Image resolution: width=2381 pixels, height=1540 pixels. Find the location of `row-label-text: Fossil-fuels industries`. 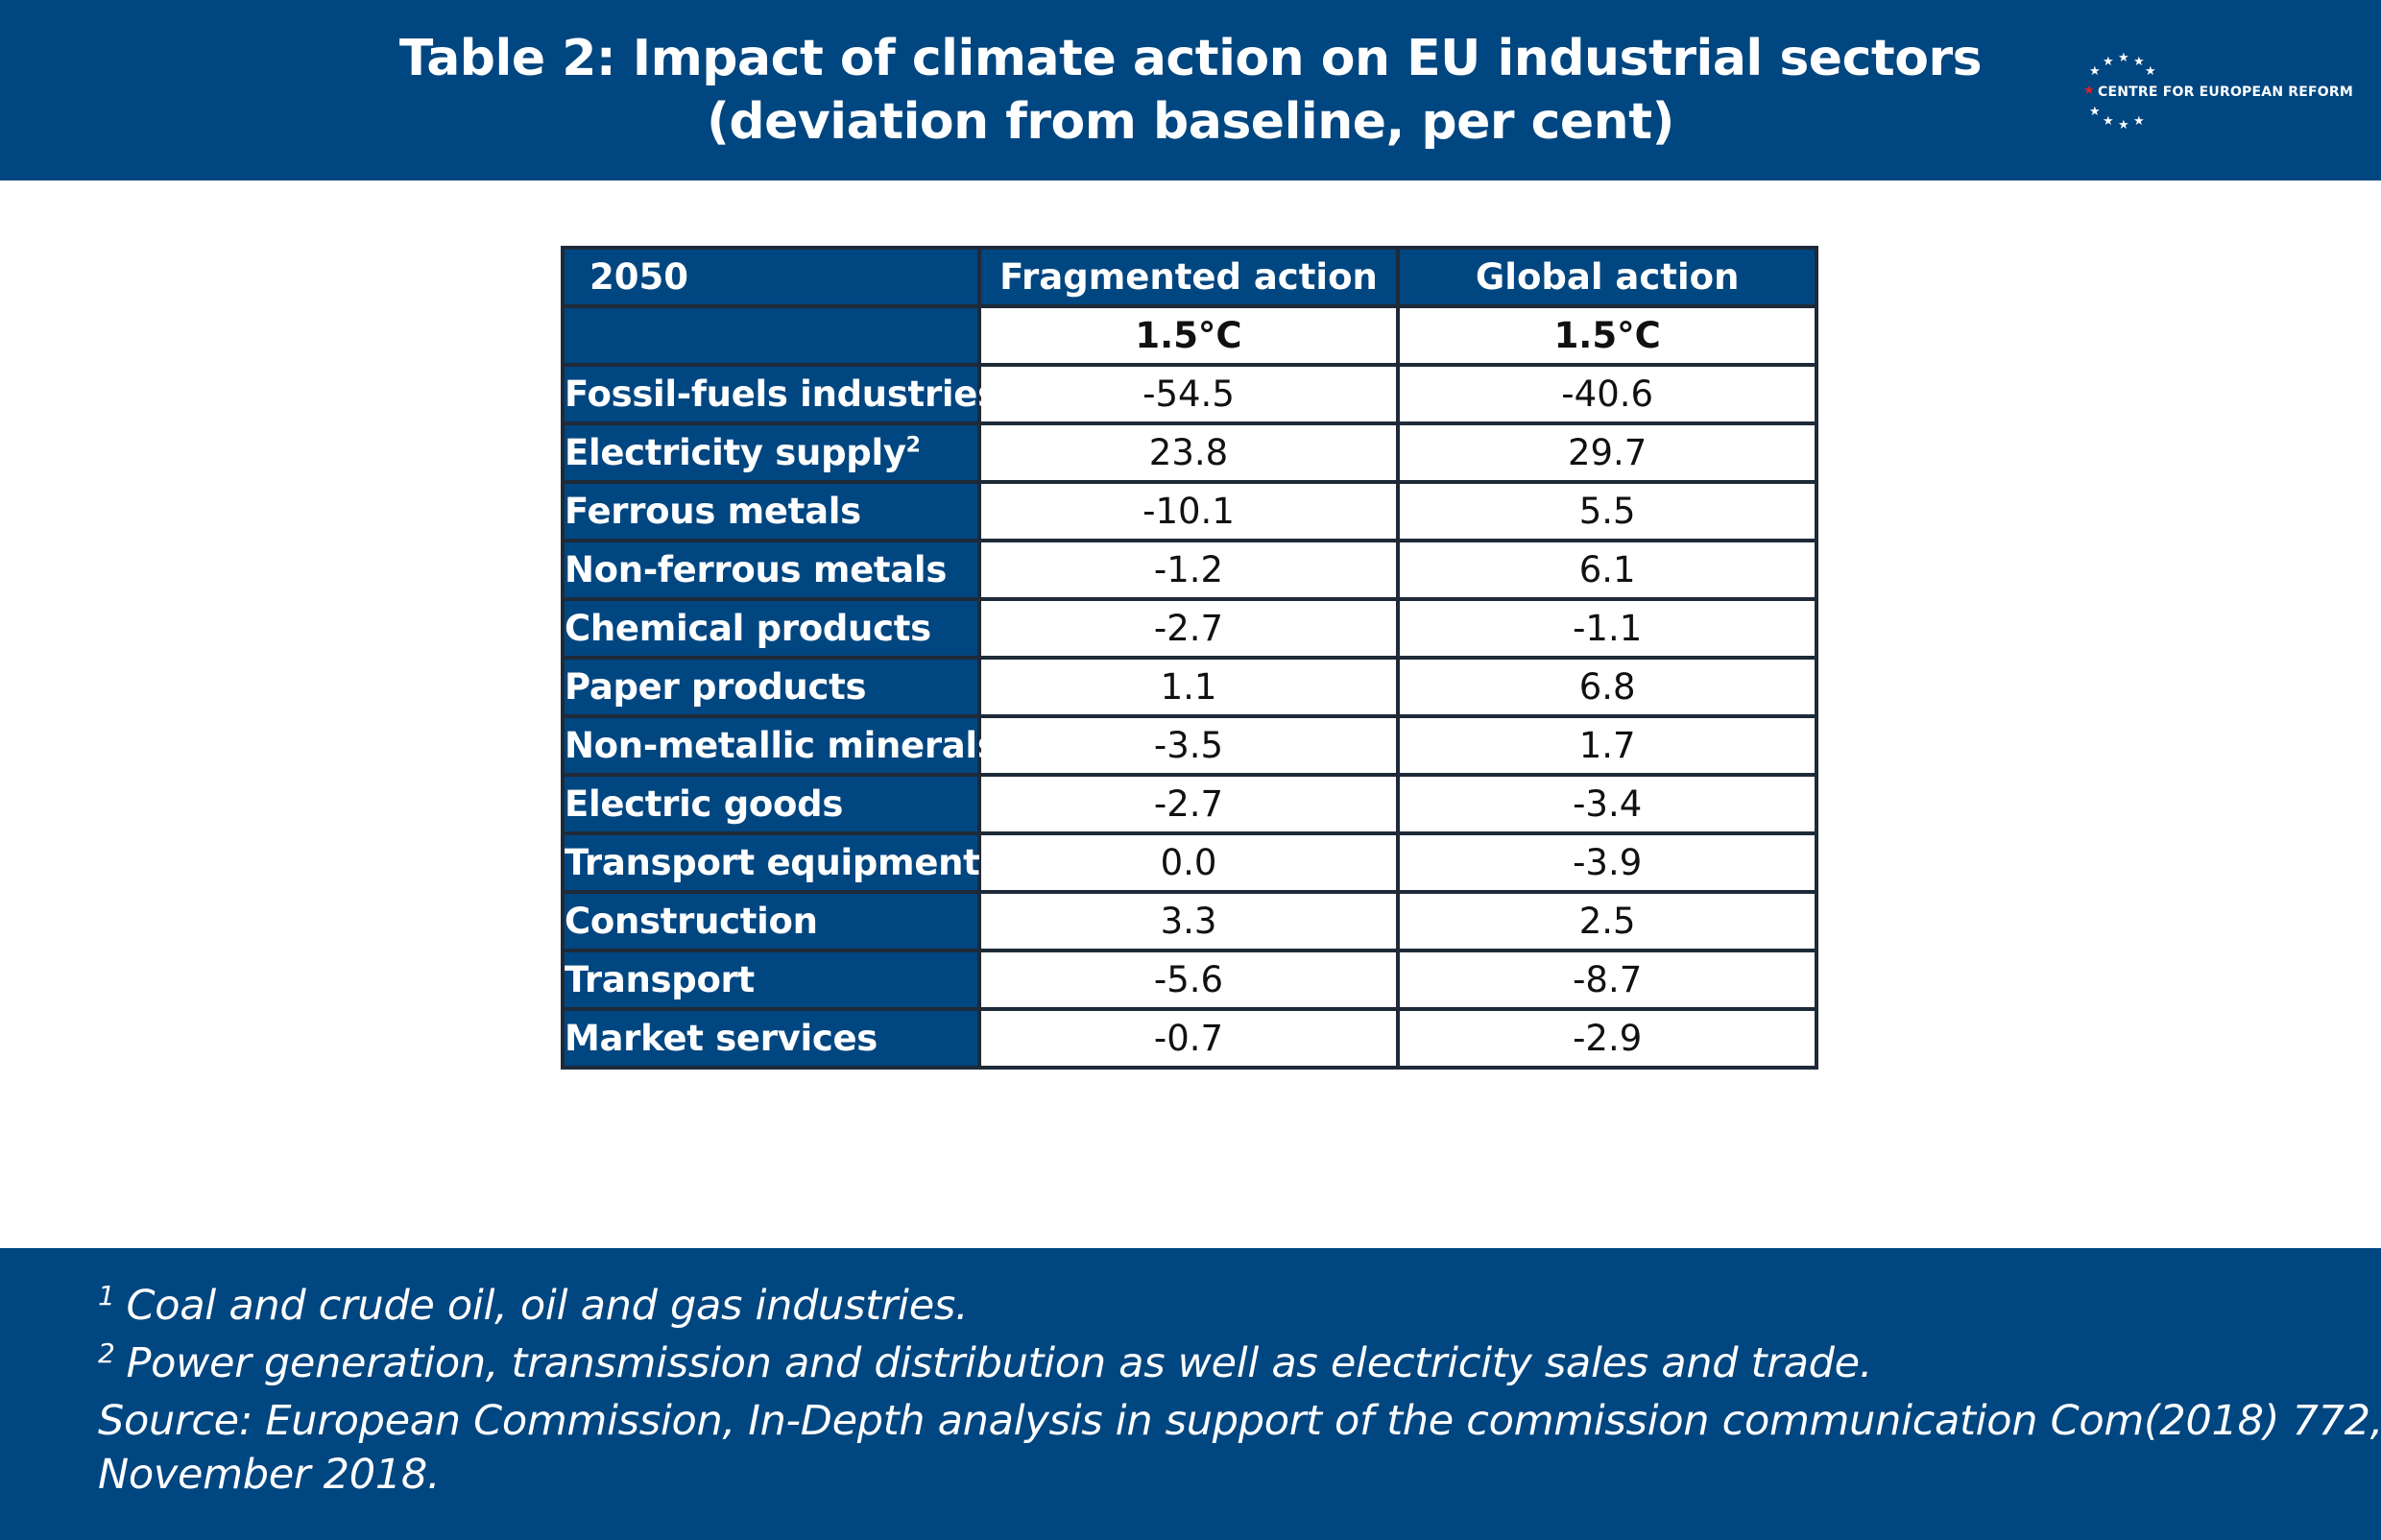

row-label-text: Fossil-fuels industries is located at coordinates (781, 394).